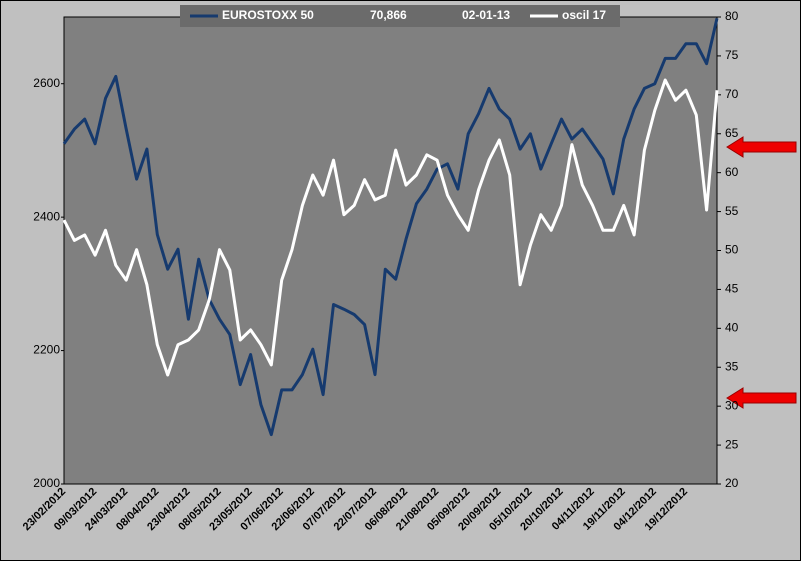  I want to click on y2-tick-label: 20, so click(732, 483).